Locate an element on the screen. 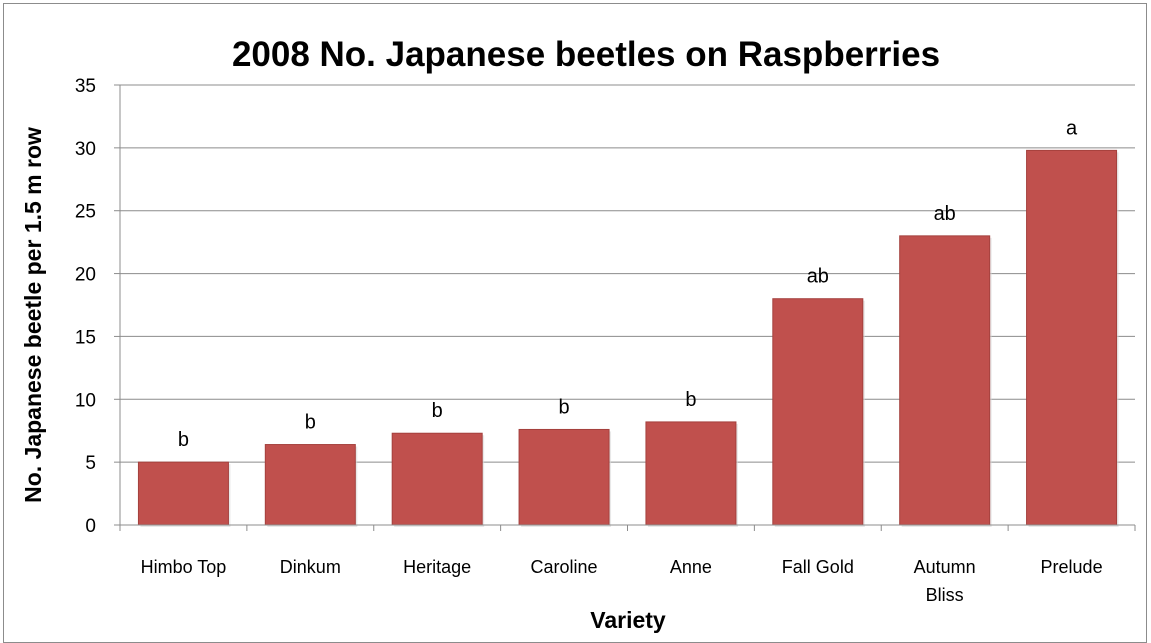 The image size is (1151, 643). y-tick-label: 15 is located at coordinates (85, 337).